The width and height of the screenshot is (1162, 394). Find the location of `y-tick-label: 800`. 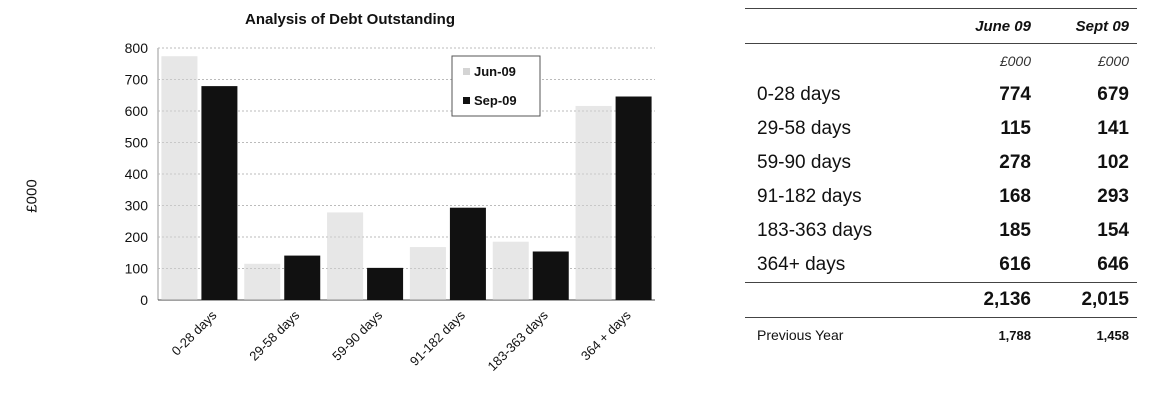

y-tick-label: 800 is located at coordinates (137, 48).